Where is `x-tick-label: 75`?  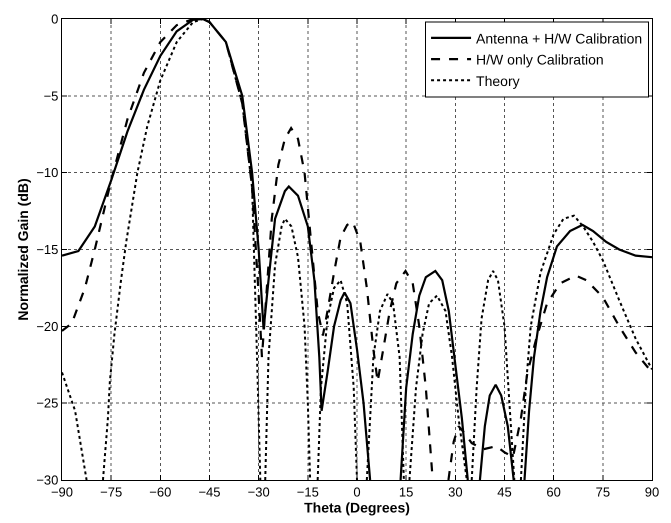 x-tick-label: 75 is located at coordinates (603, 492).